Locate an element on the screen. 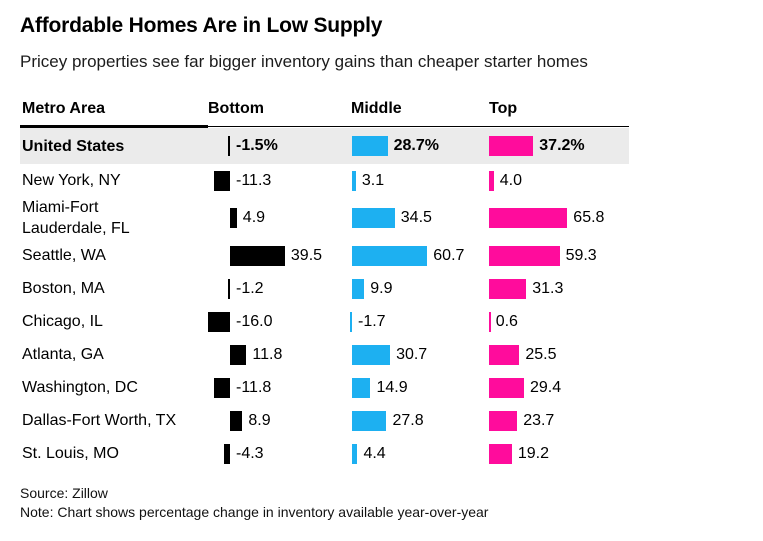 Image resolution: width=763 pixels, height=541 pixels. header-rule-thin-segment is located at coordinates (418, 126).